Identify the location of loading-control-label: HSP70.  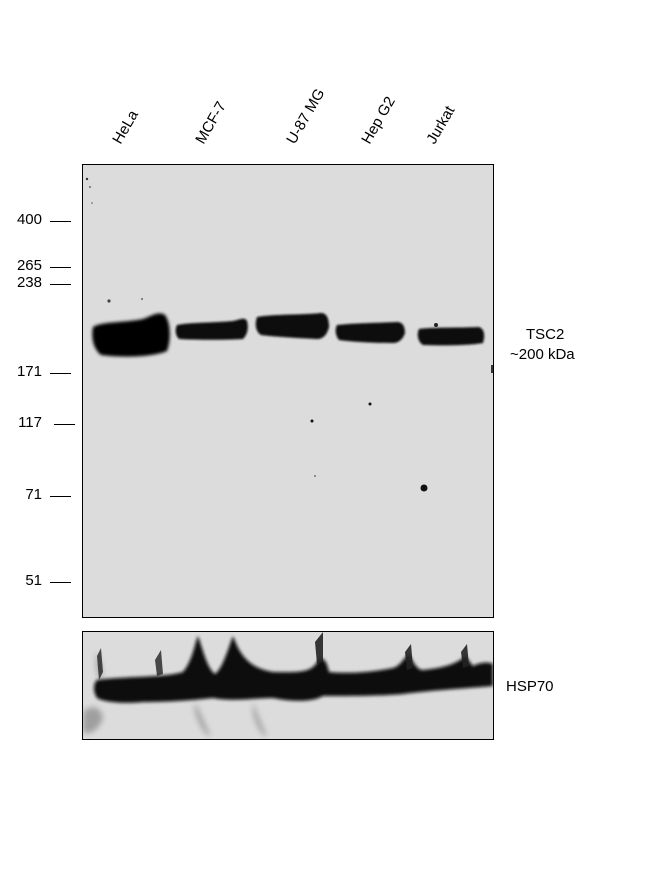
(530, 686).